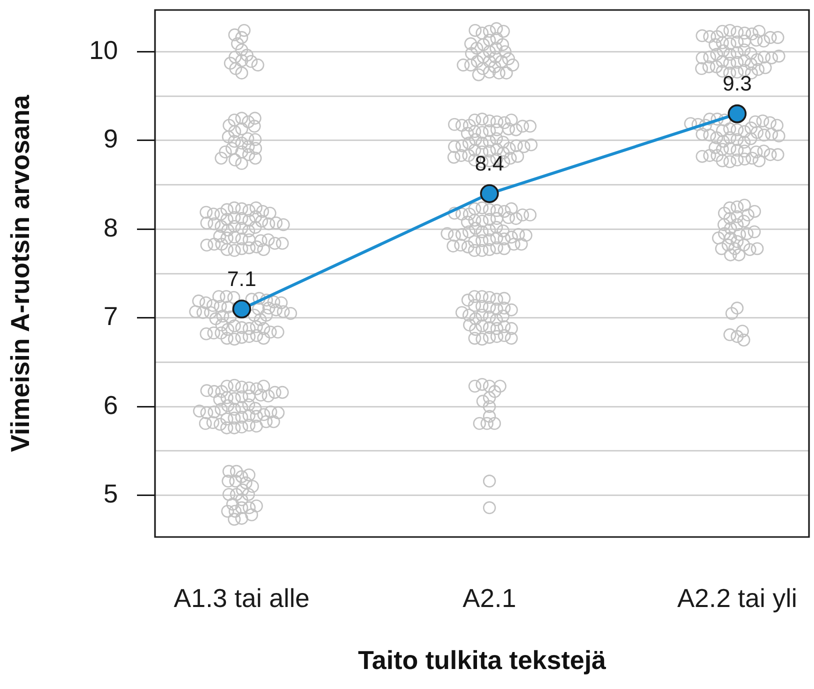 The height and width of the screenshot is (689, 814). What do you see at coordinates (111, 227) in the screenshot?
I see `y-tick-label: 8` at bounding box center [111, 227].